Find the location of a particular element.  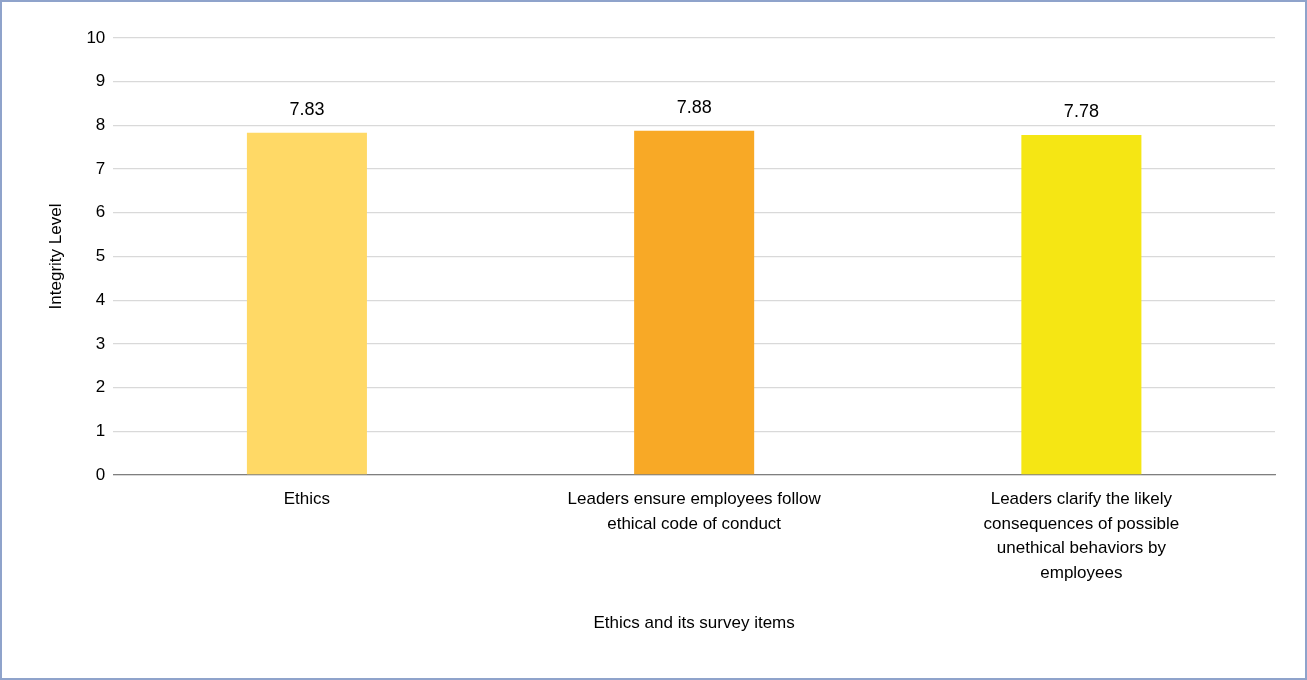

y-tick-label: 0 is located at coordinates (100, 474).